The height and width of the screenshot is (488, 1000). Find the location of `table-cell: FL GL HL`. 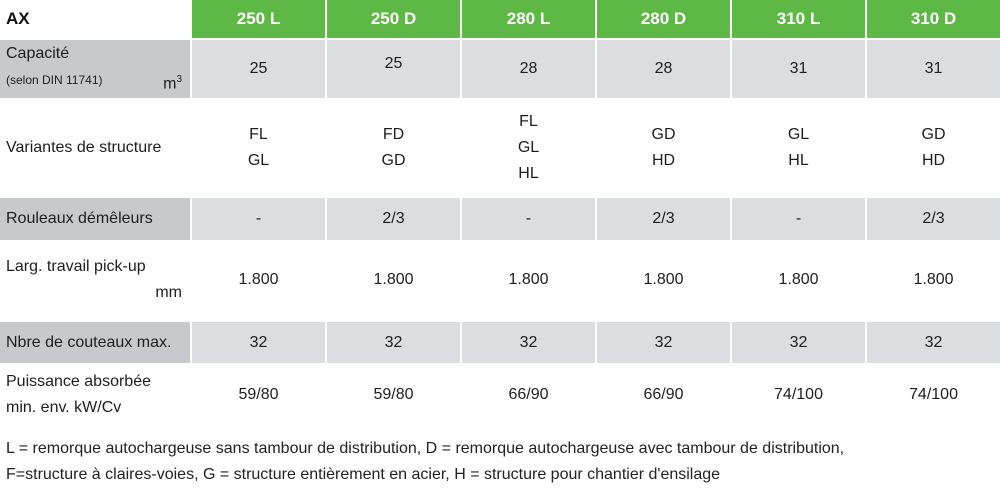

table-cell: FL GL HL is located at coordinates (528, 148).